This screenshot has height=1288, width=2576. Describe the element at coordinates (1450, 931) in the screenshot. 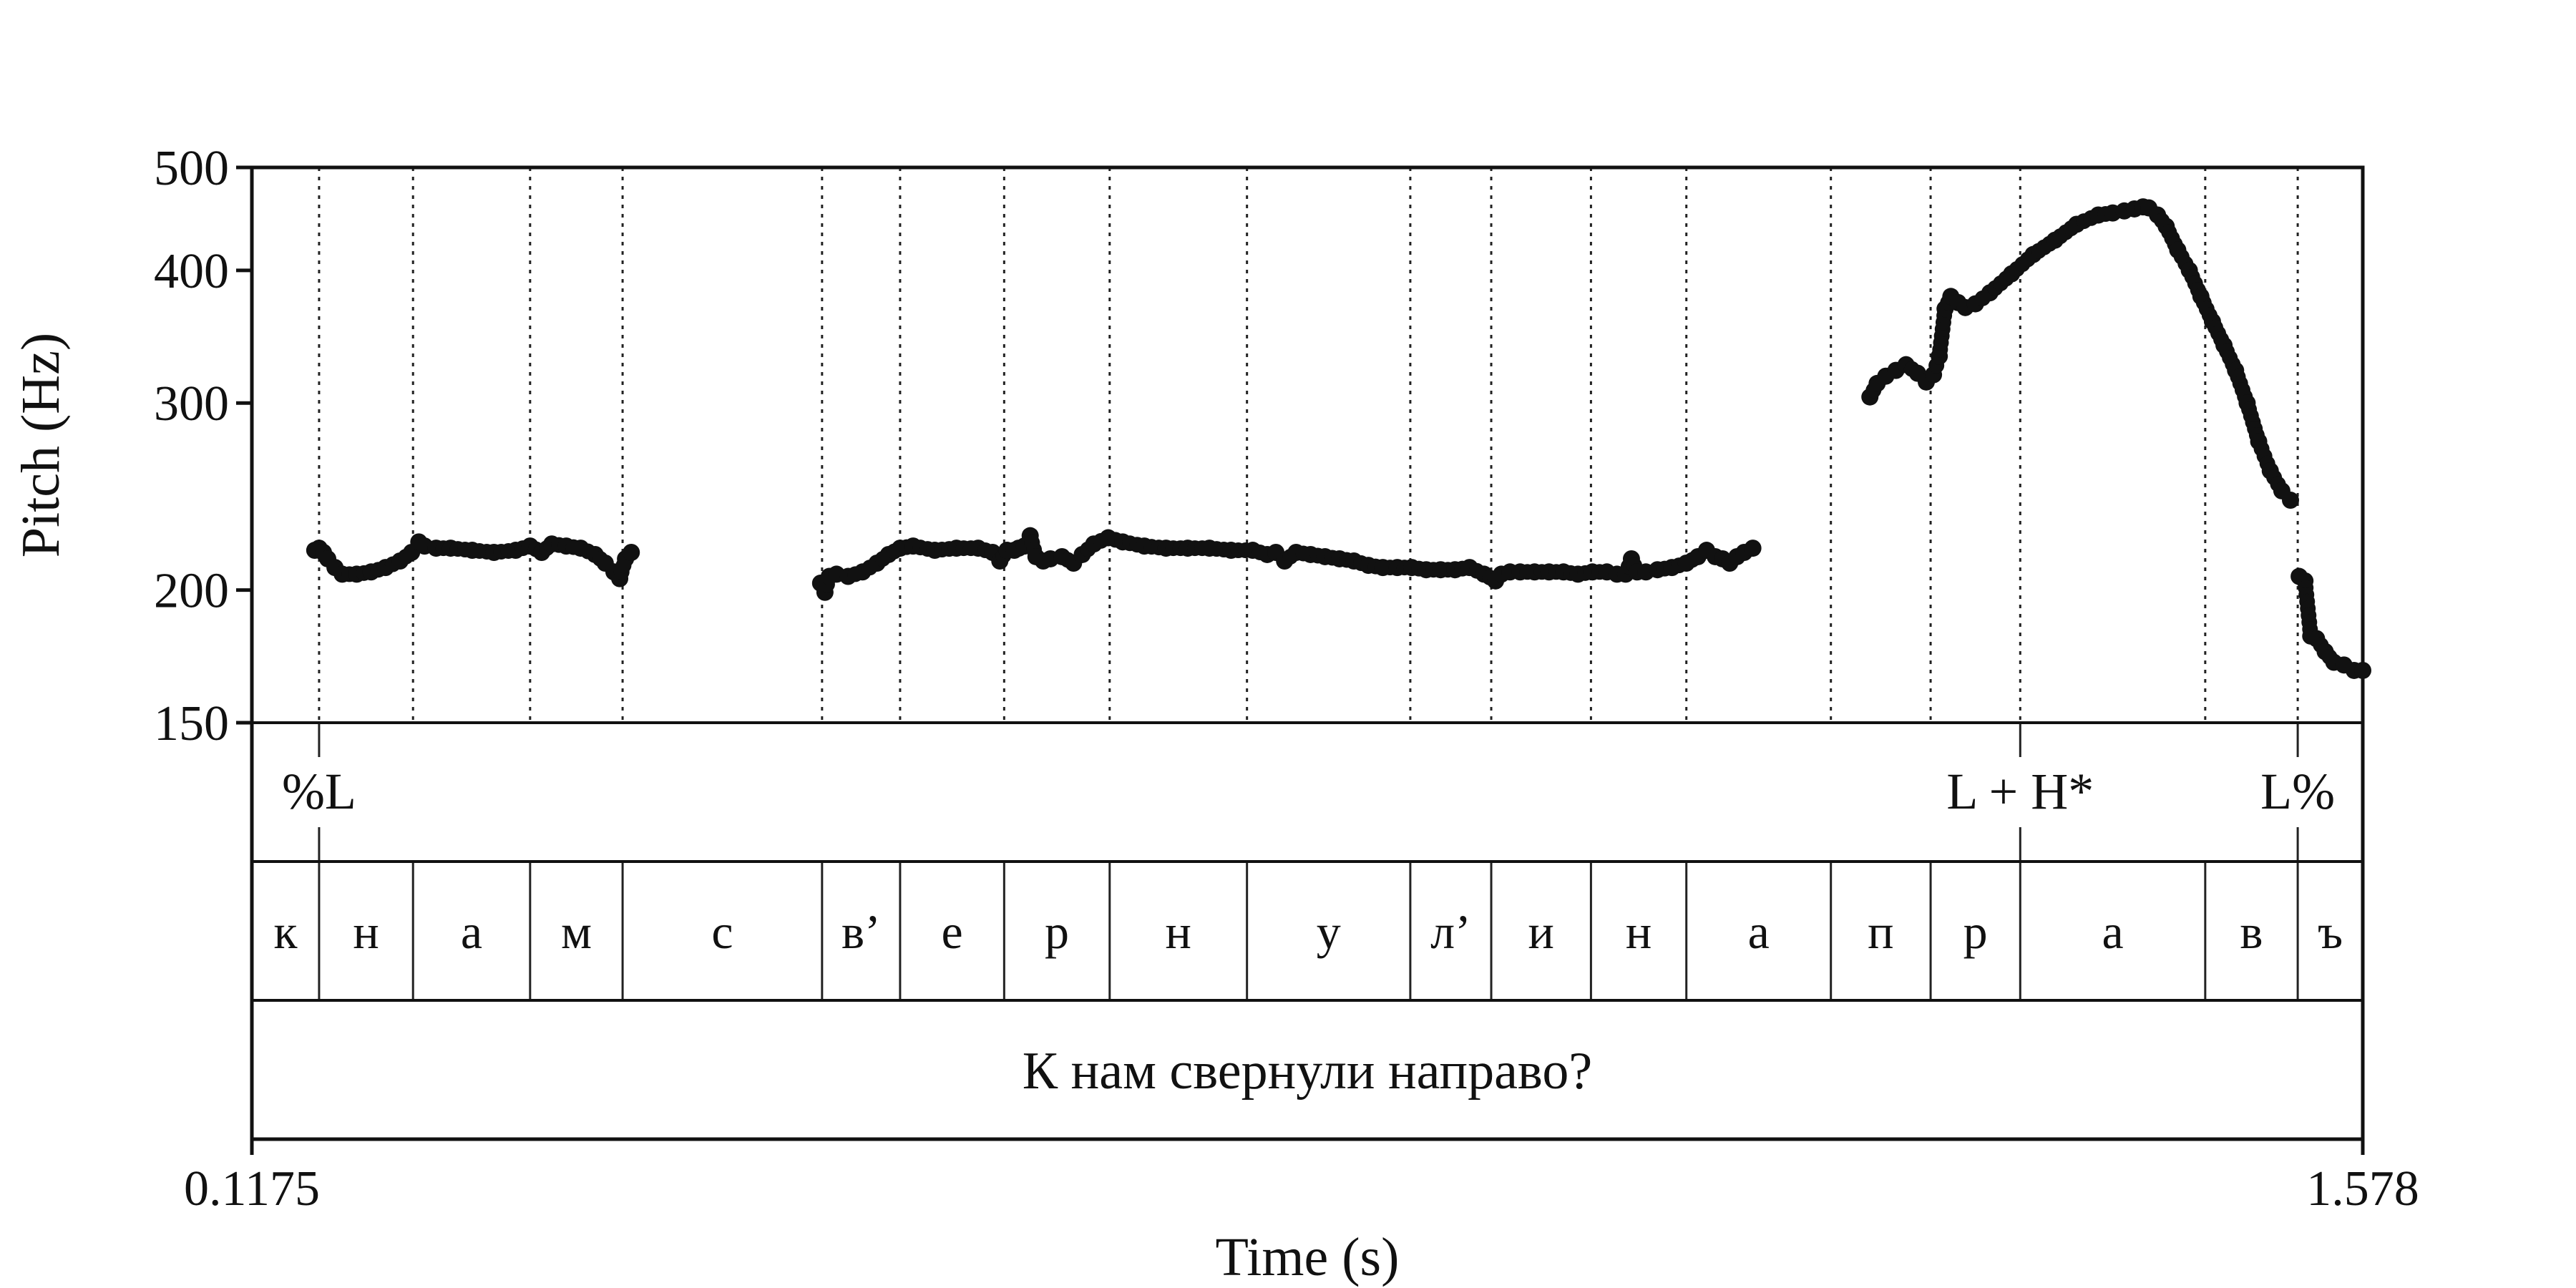

I see `segment-label: л’` at that location.